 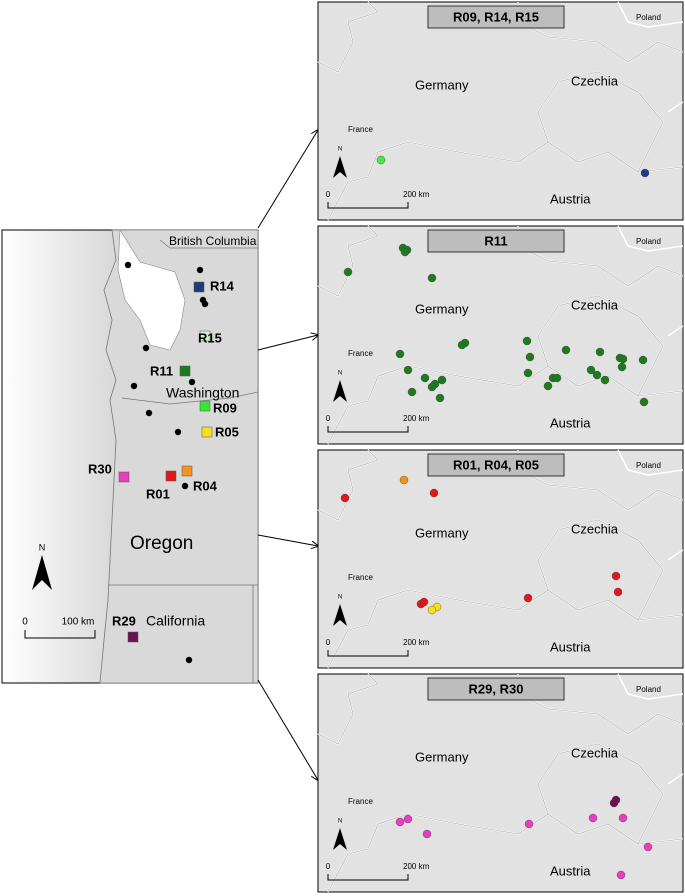 What do you see at coordinates (179, 456) in the screenshot?
I see `land` at bounding box center [179, 456].